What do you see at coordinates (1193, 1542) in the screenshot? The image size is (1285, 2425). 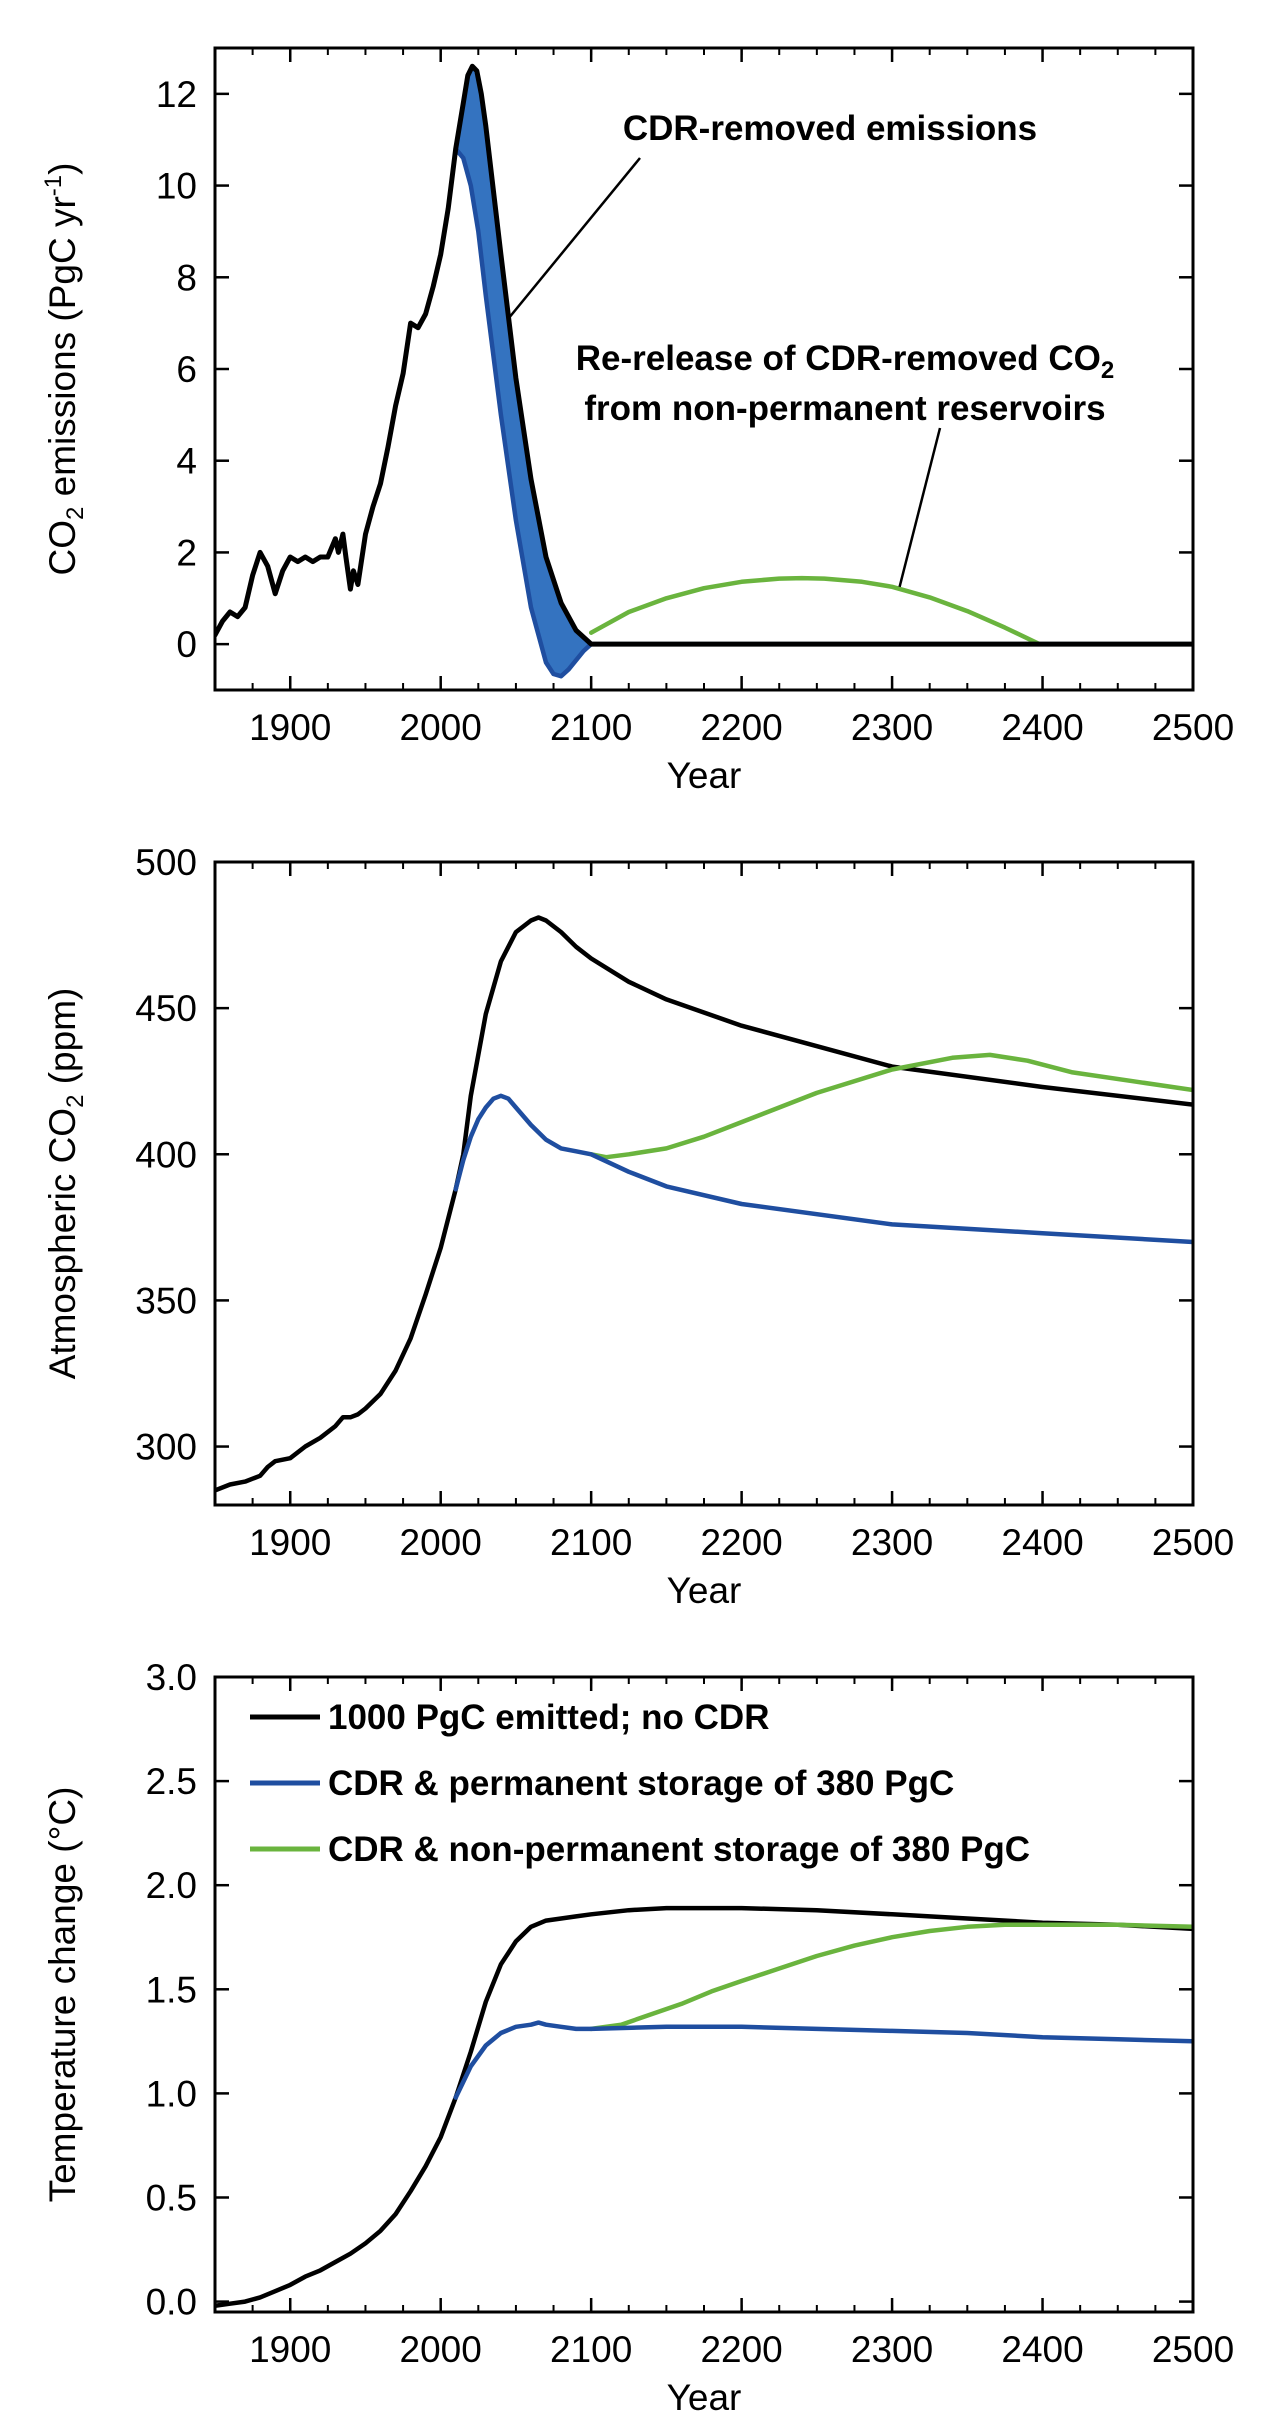 I see `co2-x-tick-label: 2500` at bounding box center [1193, 1542].